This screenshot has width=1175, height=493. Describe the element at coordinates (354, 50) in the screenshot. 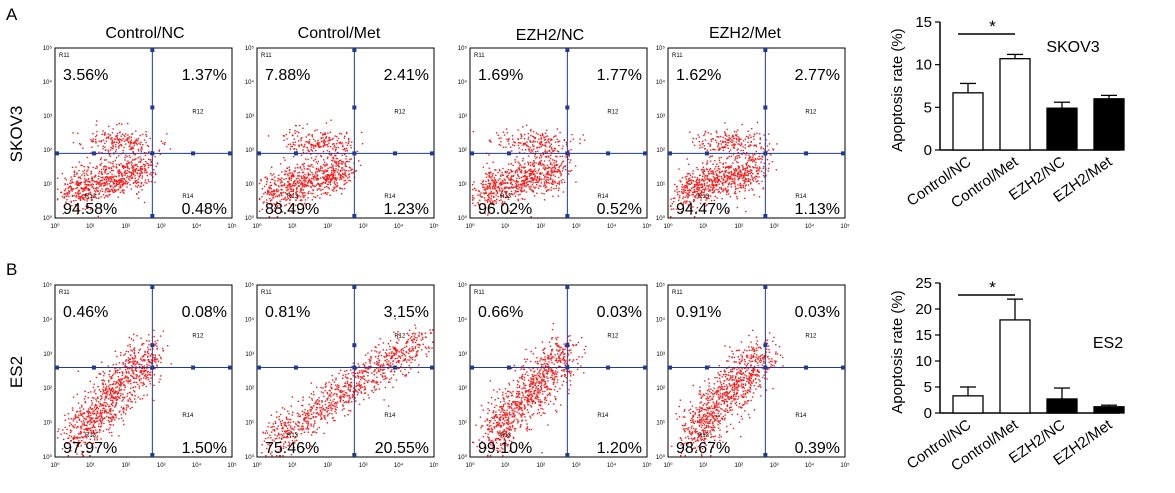

I see `gate-marker` at that location.